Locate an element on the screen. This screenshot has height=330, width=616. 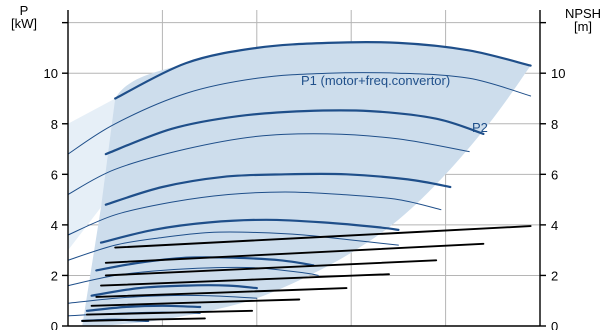
left-tick-label-3: 6 is located at coordinates (54, 174).